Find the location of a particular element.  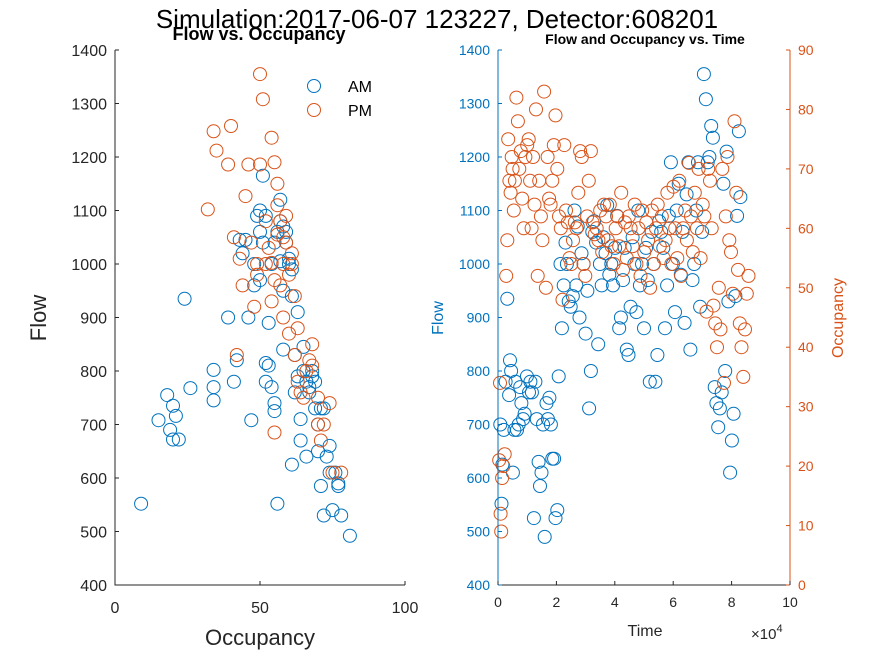

right-right-ytick-label: 20 is located at coordinates (806, 466).